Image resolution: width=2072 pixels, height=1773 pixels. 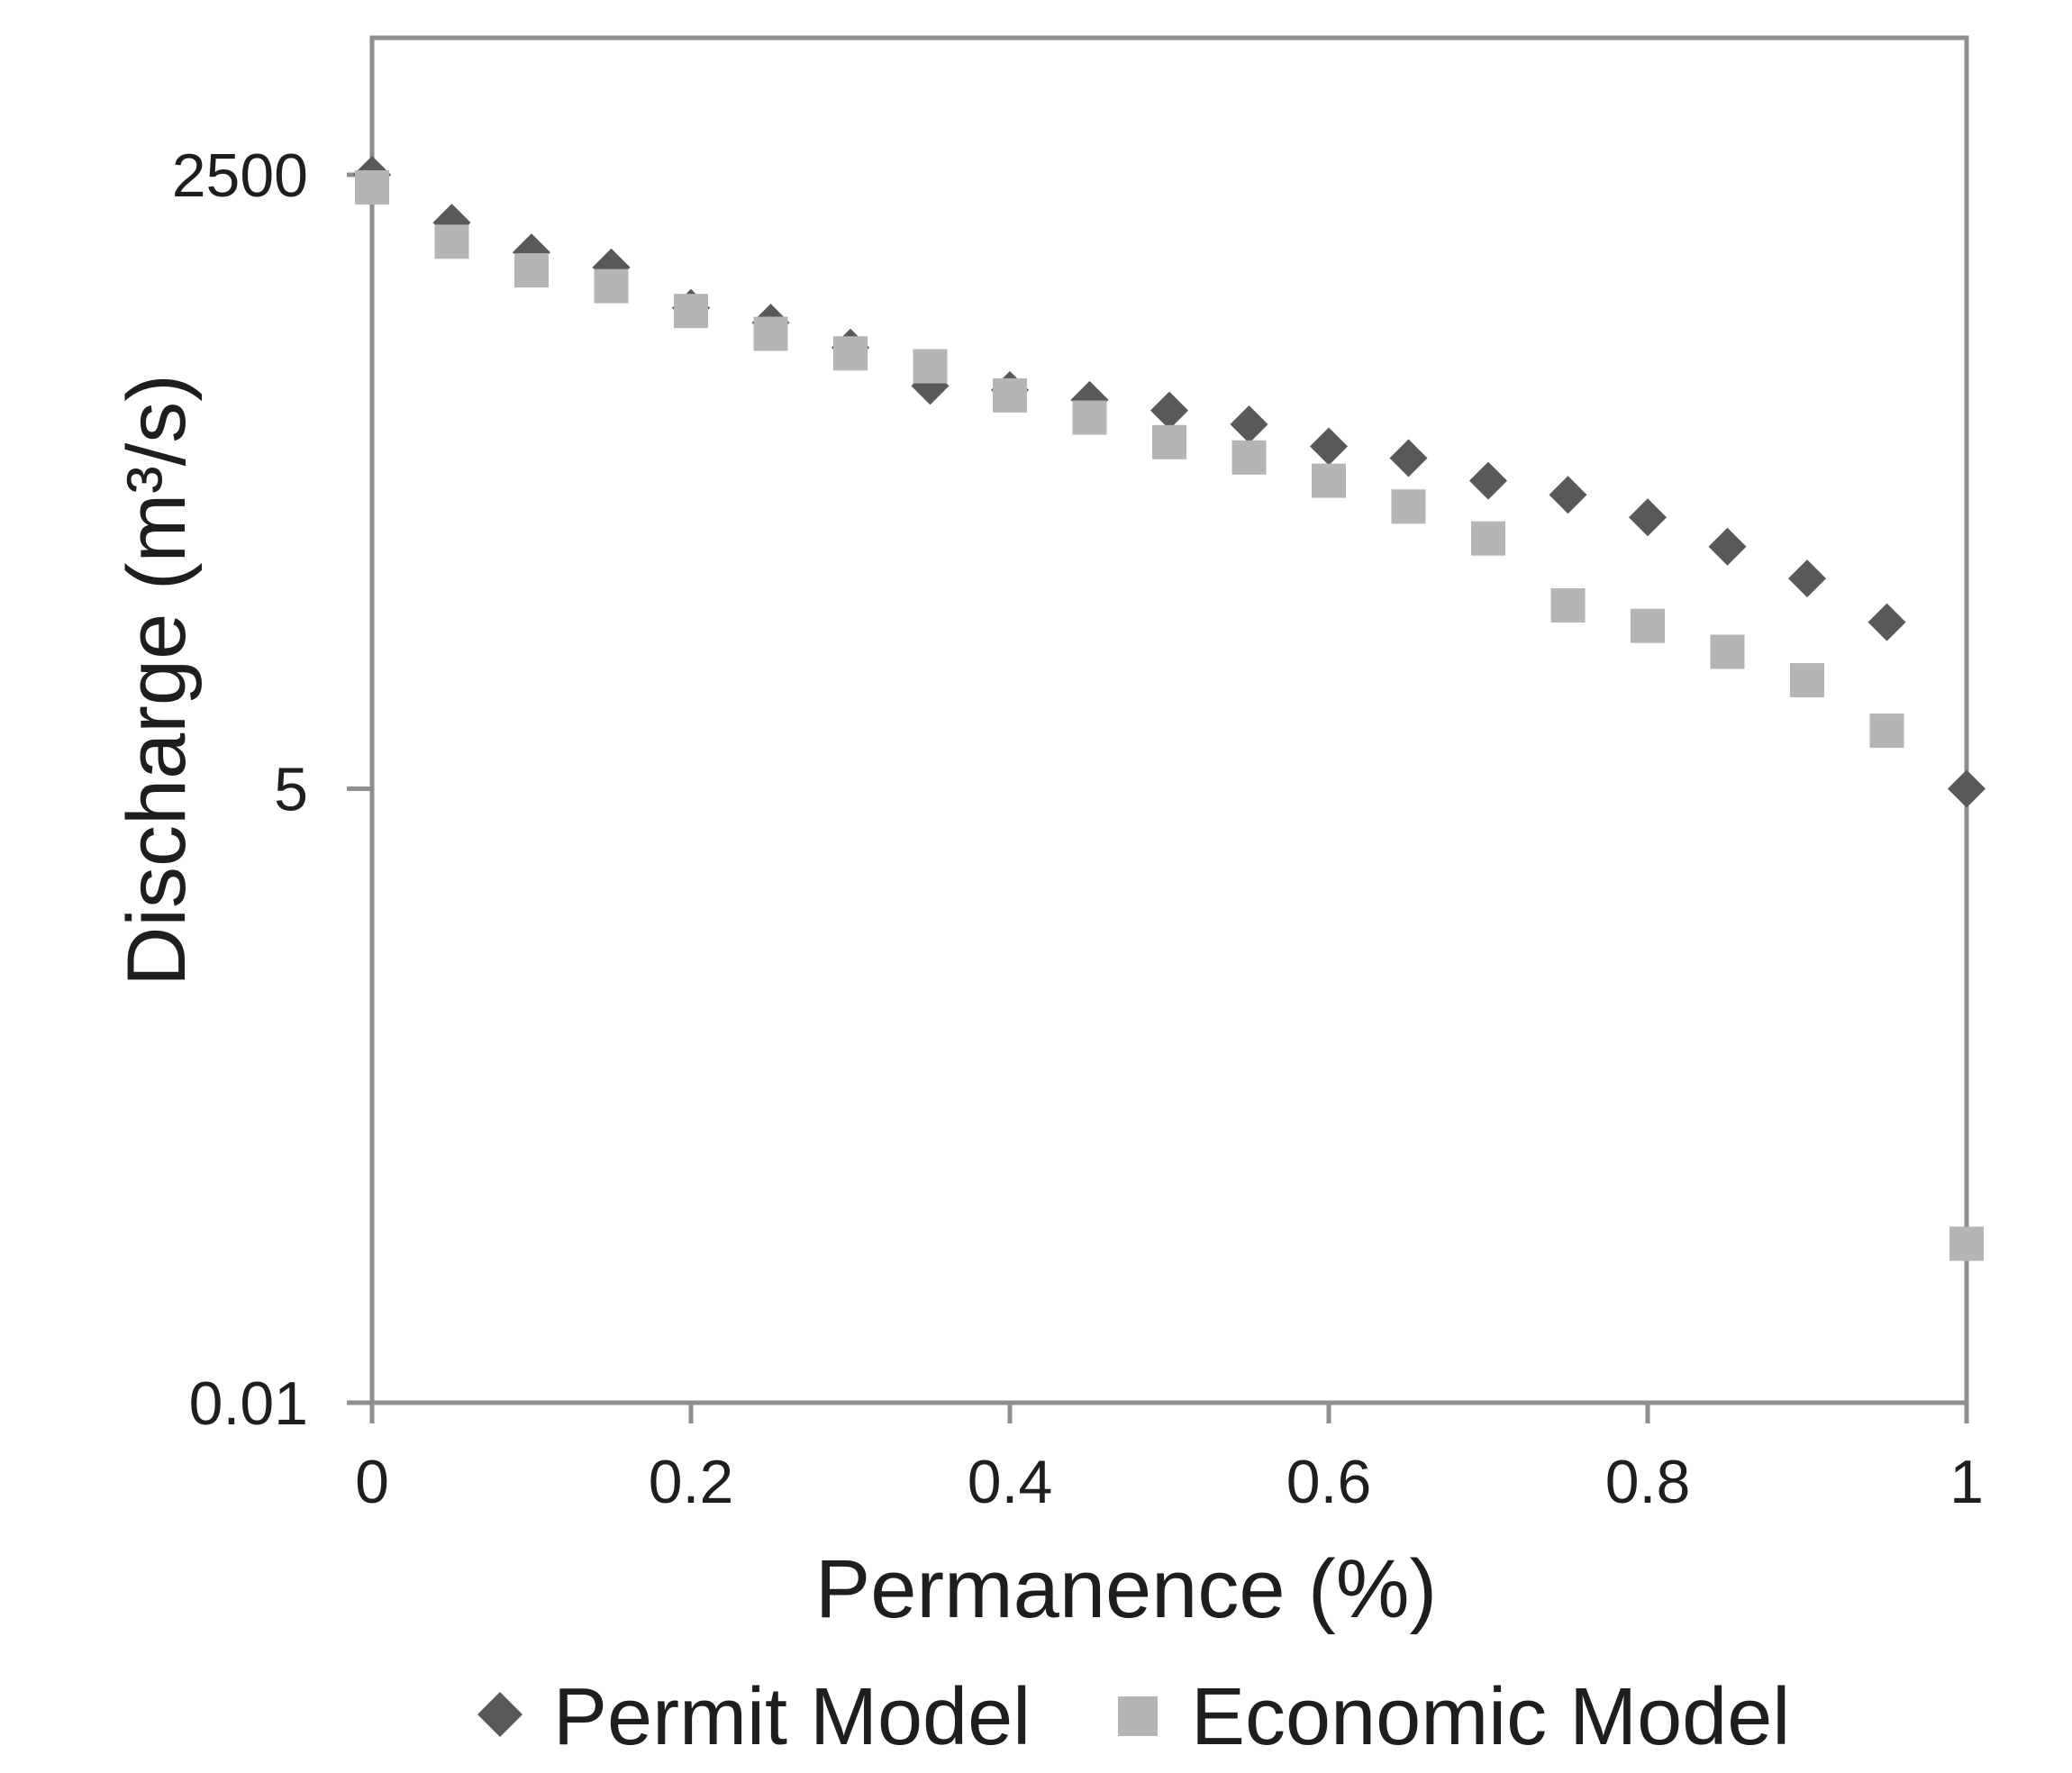 What do you see at coordinates (1329, 1482) in the screenshot?
I see `x-tick-label: 0.6` at bounding box center [1329, 1482].